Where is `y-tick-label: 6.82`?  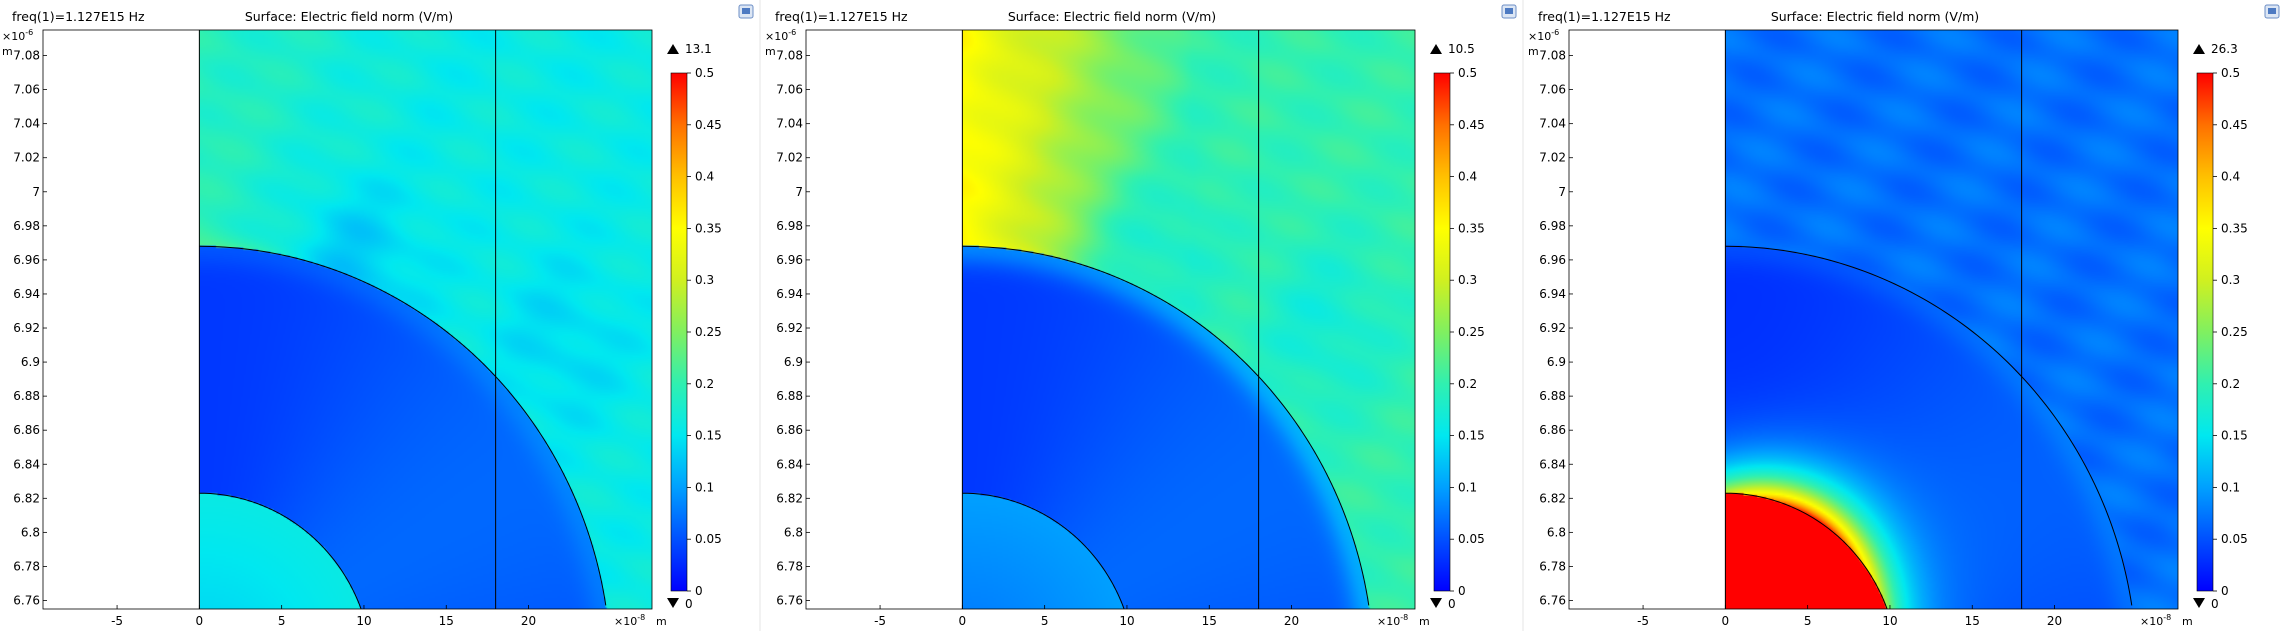
y-tick-label: 6.82 is located at coordinates (26, 498).